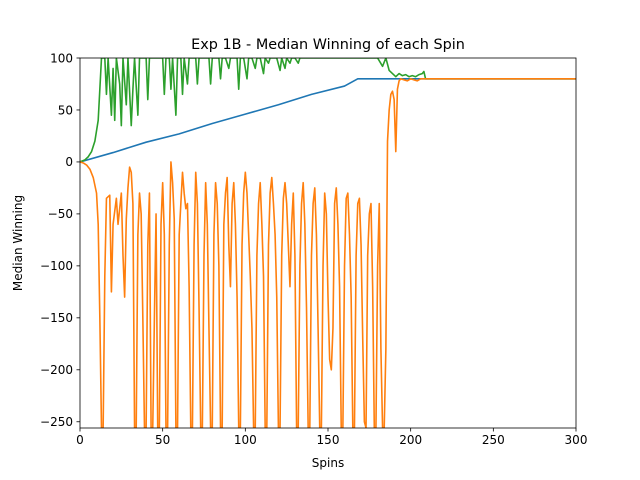  I want to click on x-axis-label: Spins, so click(328, 463).